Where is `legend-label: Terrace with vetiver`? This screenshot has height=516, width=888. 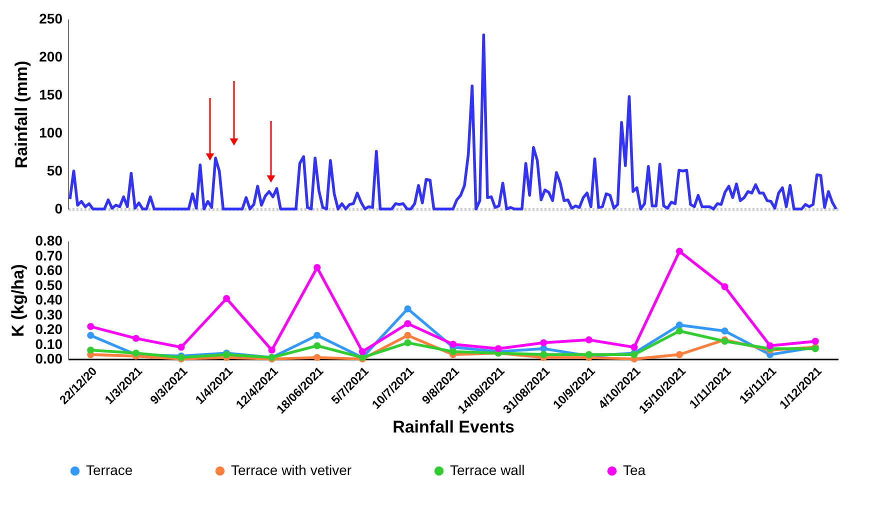
legend-label: Terrace with vetiver is located at coordinates (291, 470).